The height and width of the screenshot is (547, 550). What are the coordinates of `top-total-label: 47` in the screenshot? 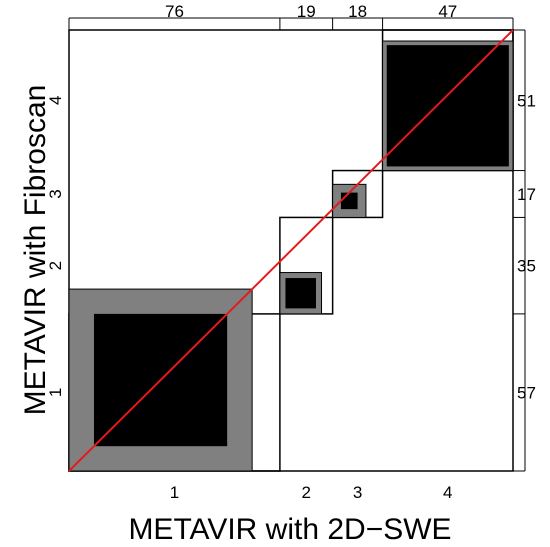 It's located at (447, 11).